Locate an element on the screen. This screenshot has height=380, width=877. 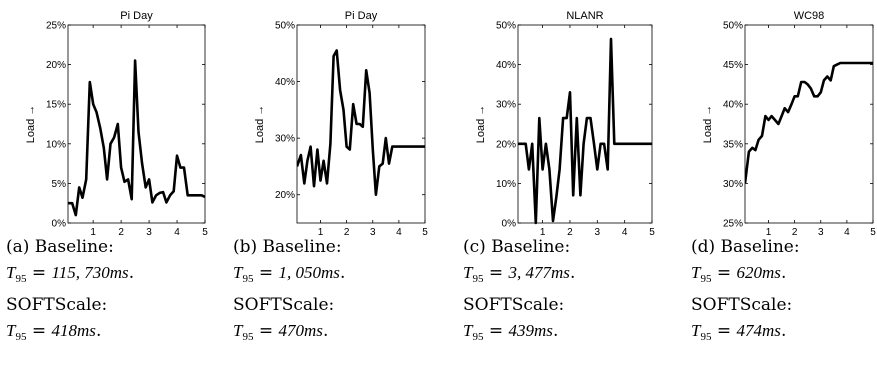
baseline-value: 620 is located at coordinates (749, 272).